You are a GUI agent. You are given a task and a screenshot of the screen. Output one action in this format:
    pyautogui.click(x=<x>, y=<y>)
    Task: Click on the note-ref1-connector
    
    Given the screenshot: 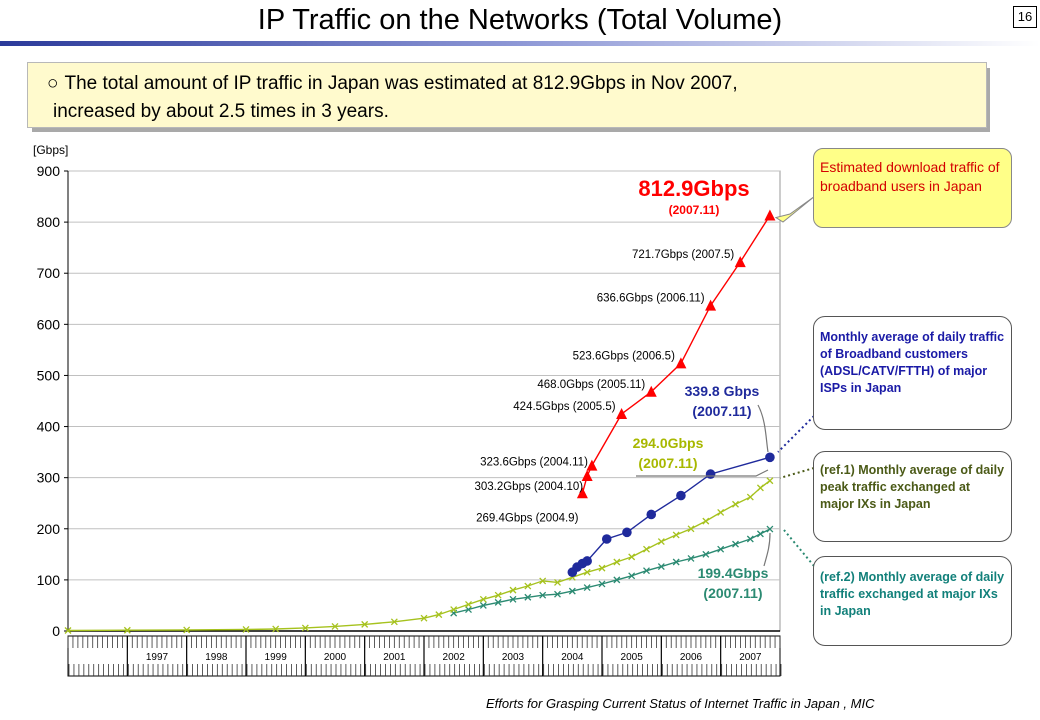 What is the action you would take?
    pyautogui.click(x=797, y=473)
    